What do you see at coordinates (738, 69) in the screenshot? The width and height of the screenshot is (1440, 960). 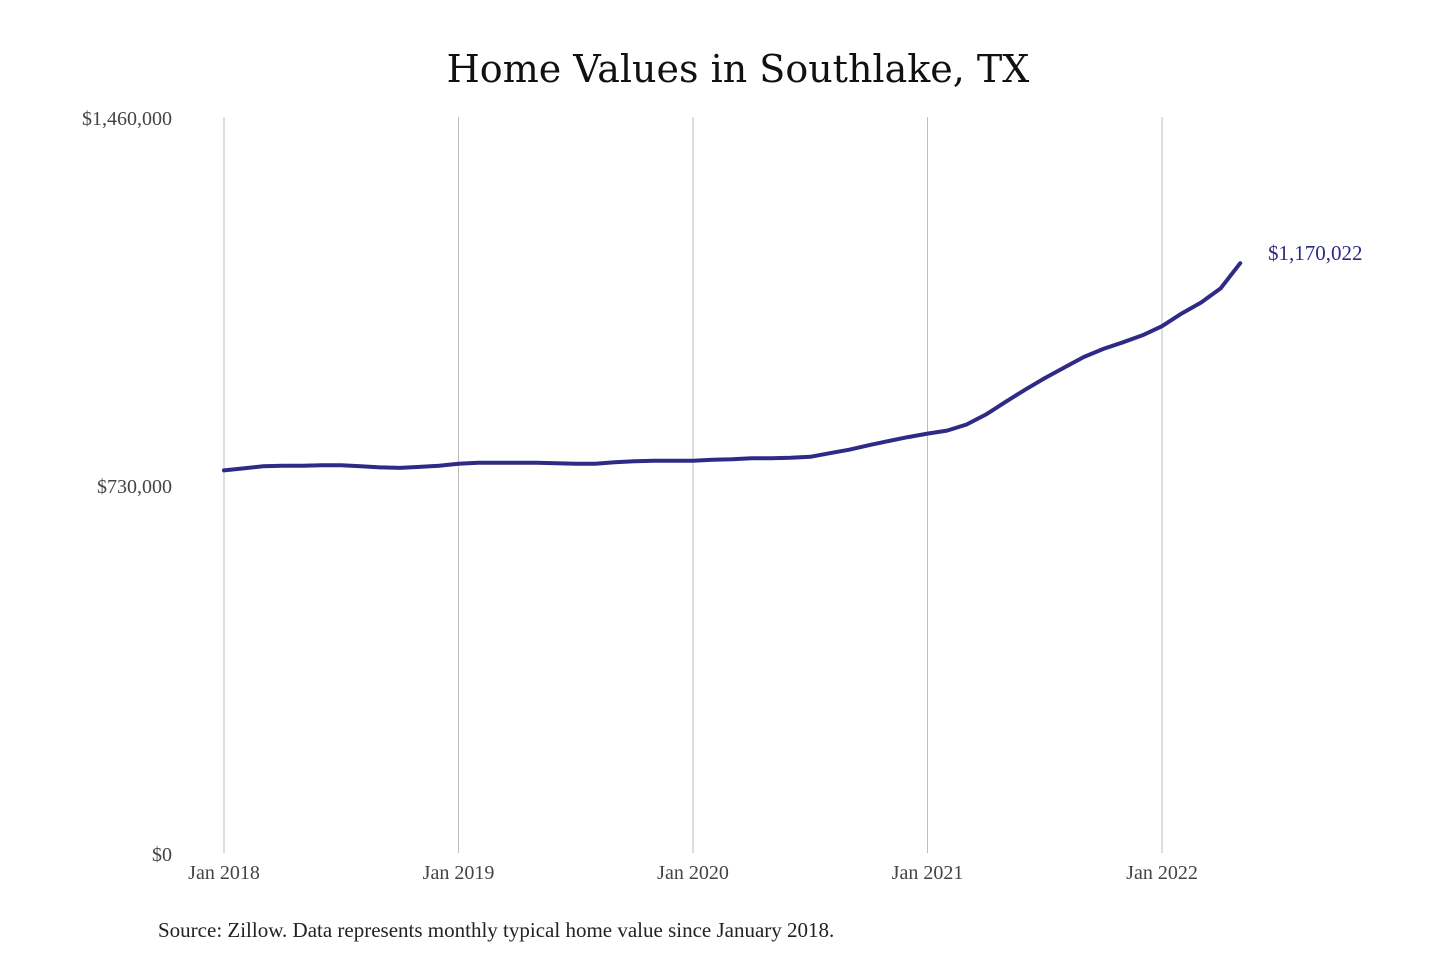 I see `chart-title: Home Values in Southlake, TX` at bounding box center [738, 69].